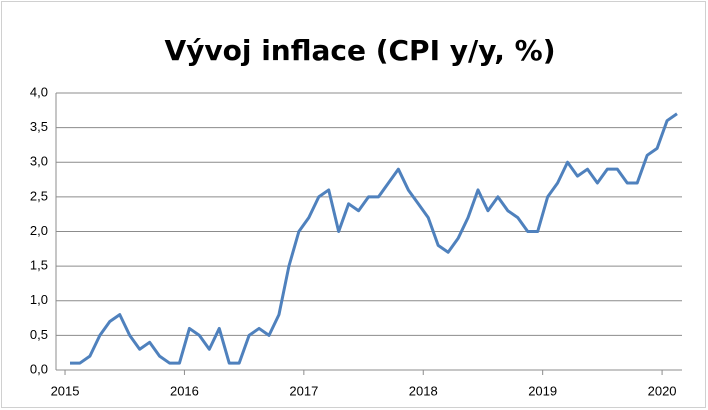 The width and height of the screenshot is (708, 410). I want to click on x-tick-label: 2017, so click(303, 390).